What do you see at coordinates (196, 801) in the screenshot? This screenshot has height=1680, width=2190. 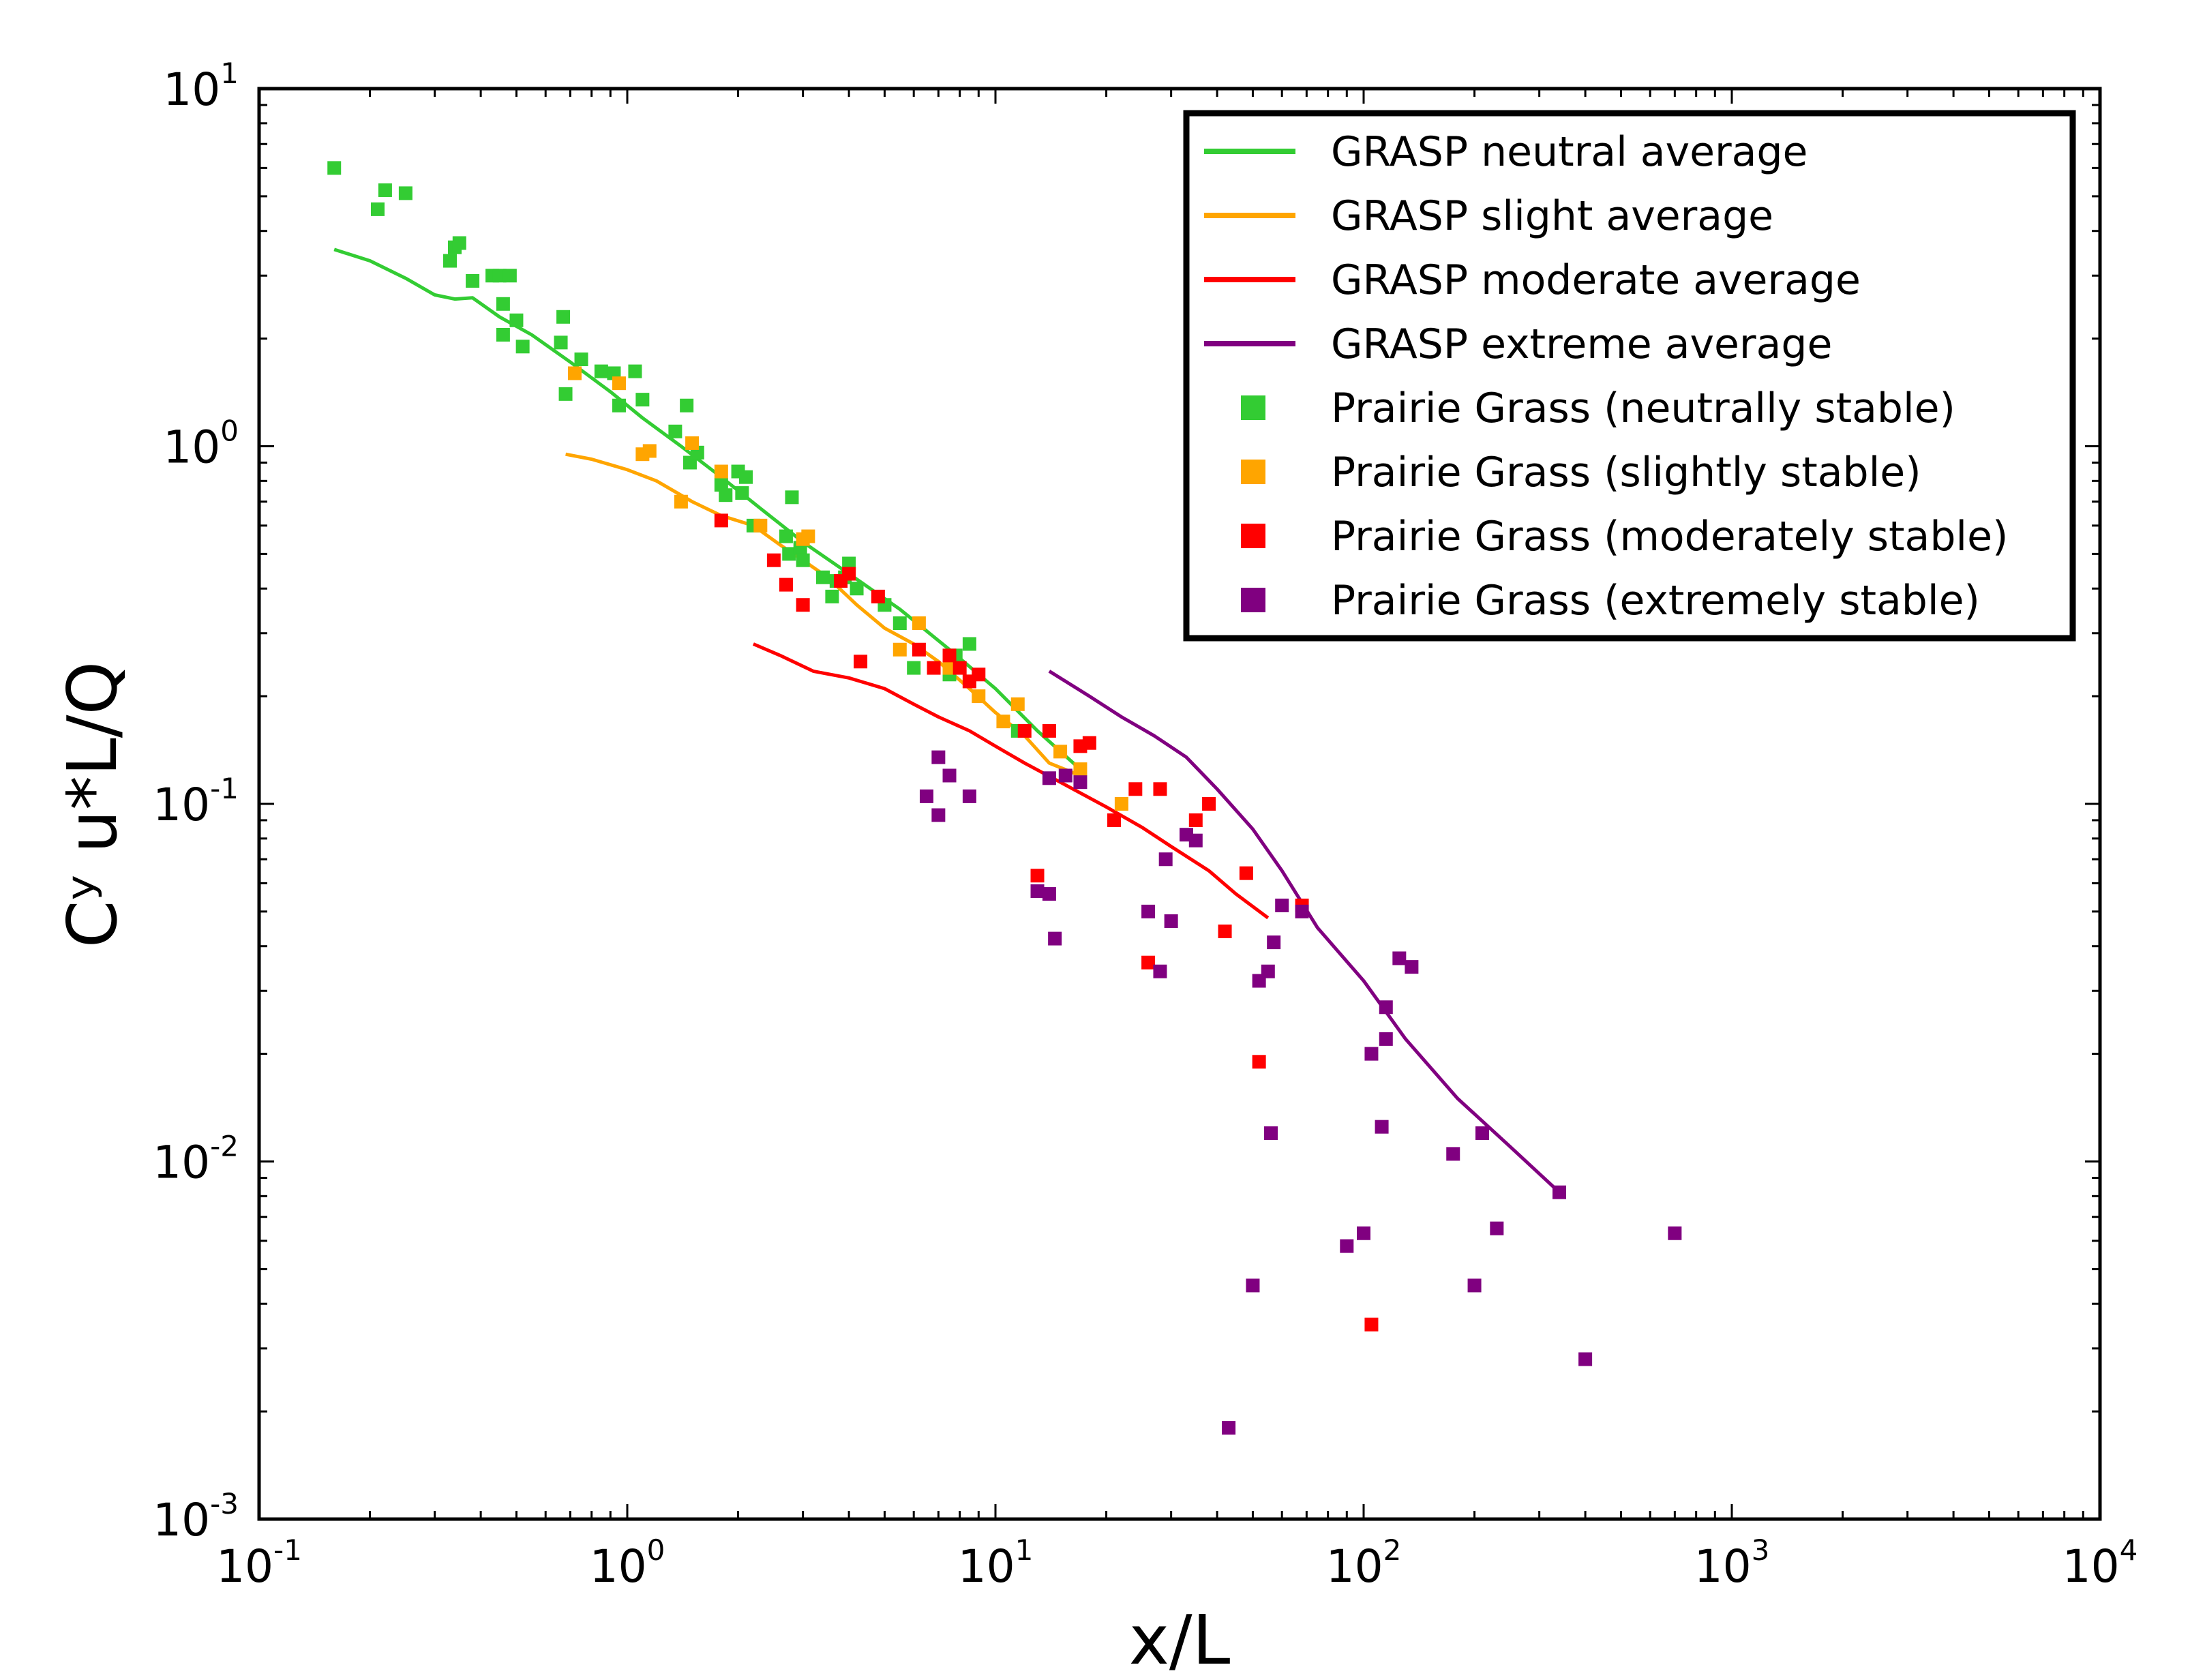 I see `y-tick-label: 10⁻¹` at bounding box center [196, 801].